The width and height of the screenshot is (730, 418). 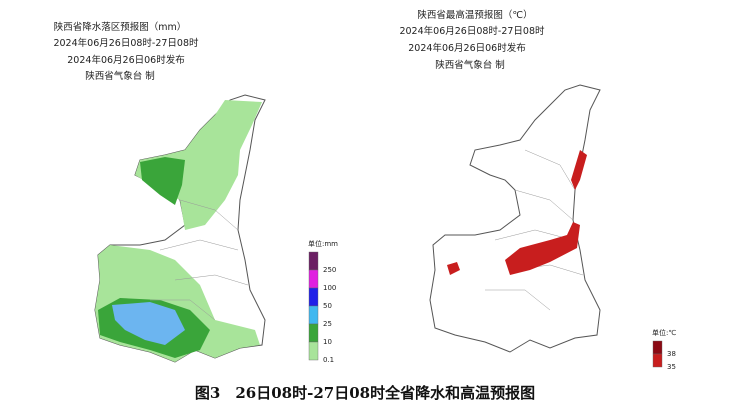 What do you see at coordinates (472, 31) in the screenshot?
I see `right-period: 2024年06月26日08时-27日08时` at bounding box center [472, 31].